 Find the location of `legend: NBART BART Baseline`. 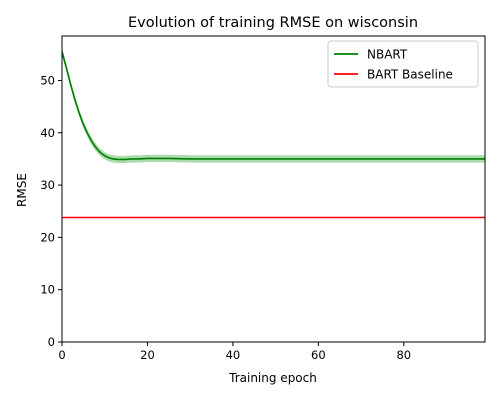

legend: NBART BART Baseline is located at coordinates (403, 64).